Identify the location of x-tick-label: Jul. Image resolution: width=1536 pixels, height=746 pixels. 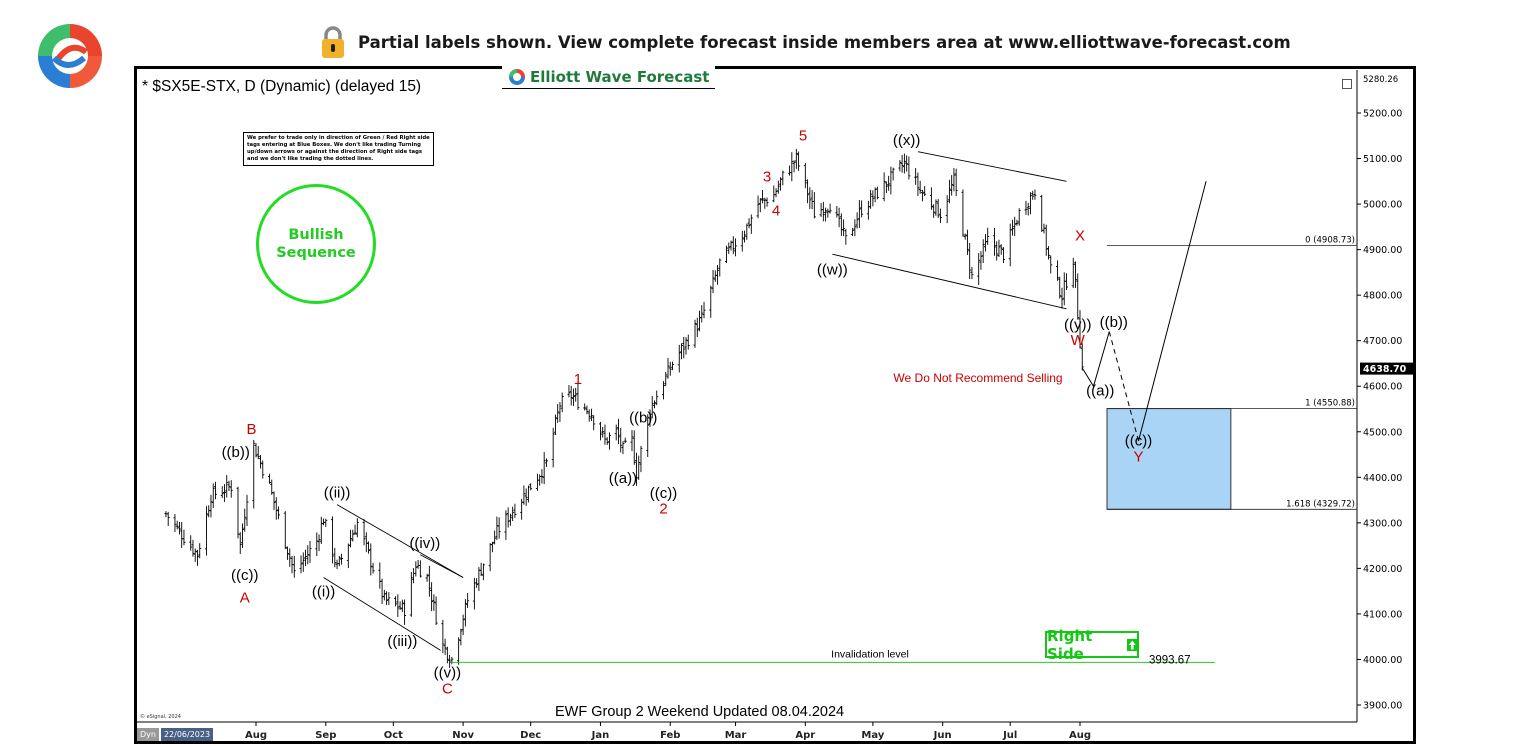
(1009, 735).